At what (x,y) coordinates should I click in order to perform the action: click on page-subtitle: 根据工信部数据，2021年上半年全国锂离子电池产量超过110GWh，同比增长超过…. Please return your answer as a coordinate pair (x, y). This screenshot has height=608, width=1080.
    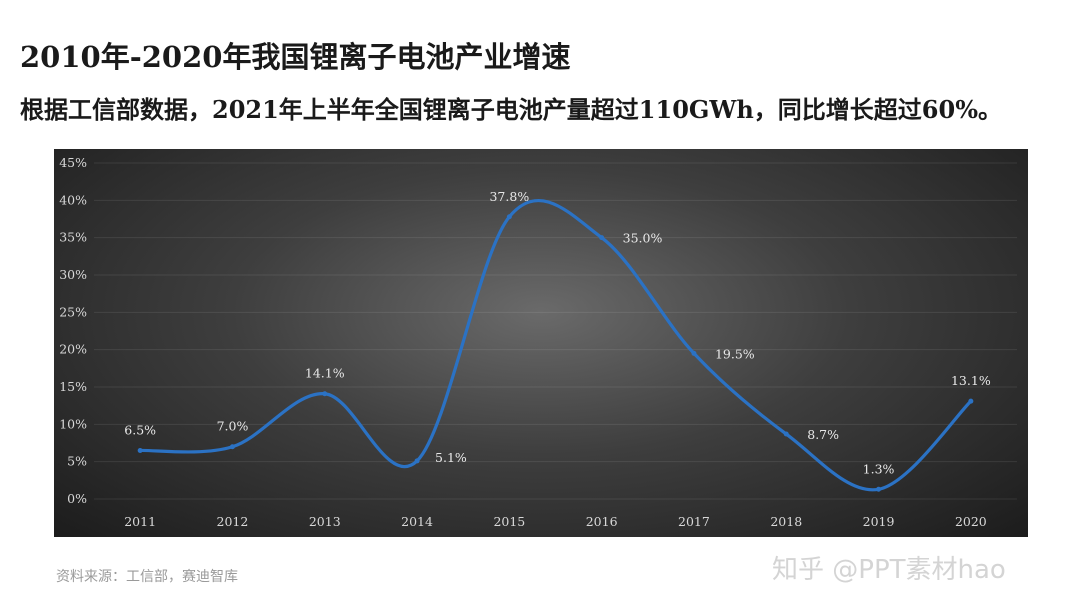
    Looking at the image, I should click on (511, 109).